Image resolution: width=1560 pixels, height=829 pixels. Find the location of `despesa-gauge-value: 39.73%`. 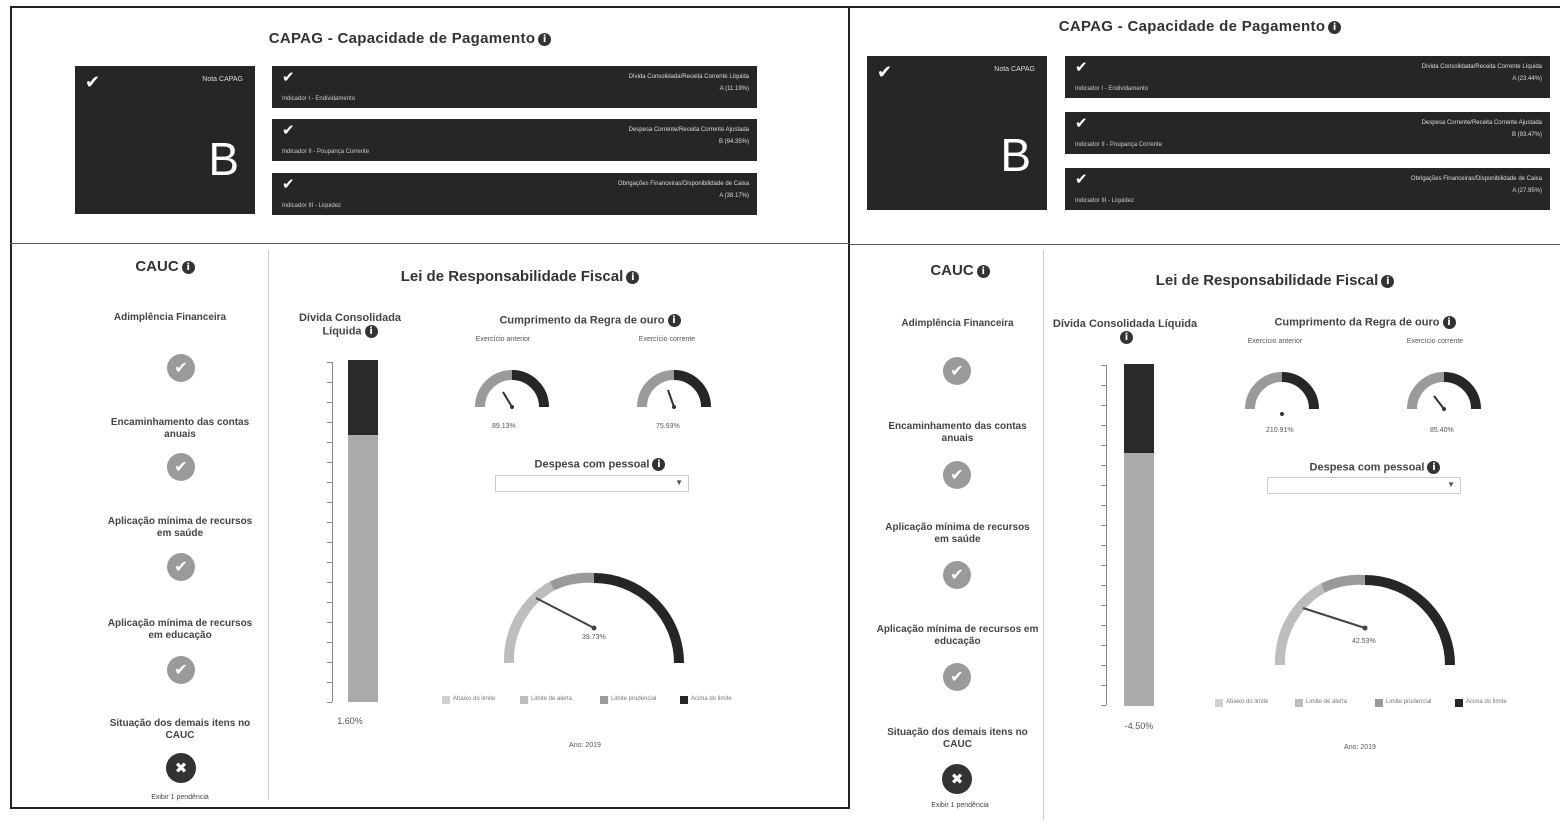

despesa-gauge-value: 39.73% is located at coordinates (594, 637).